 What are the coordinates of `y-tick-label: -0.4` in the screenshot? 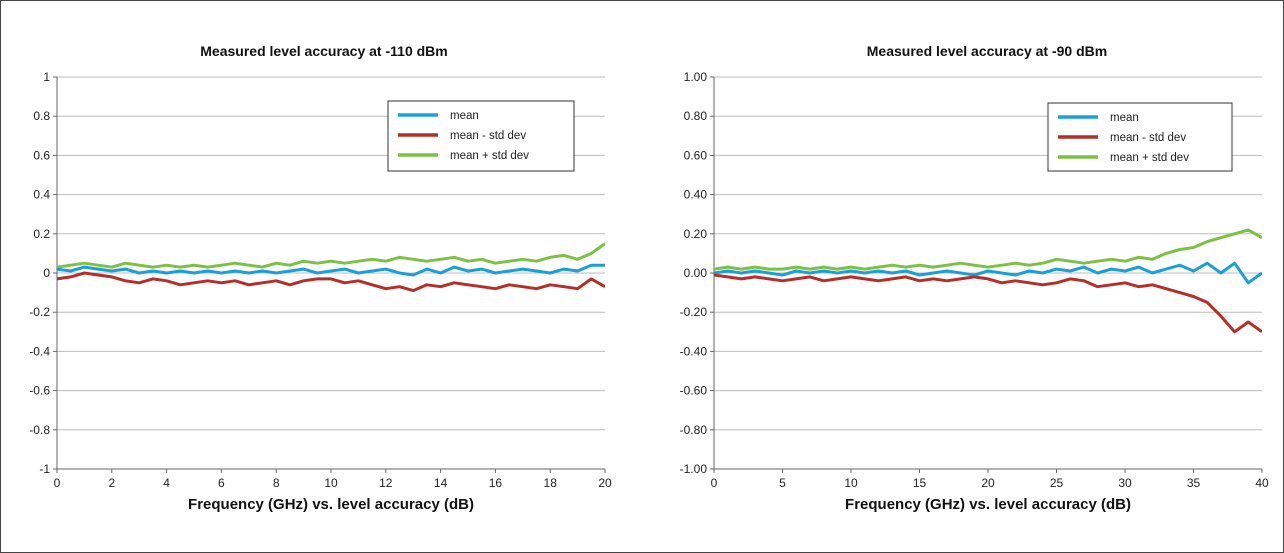 It's located at (39, 351).